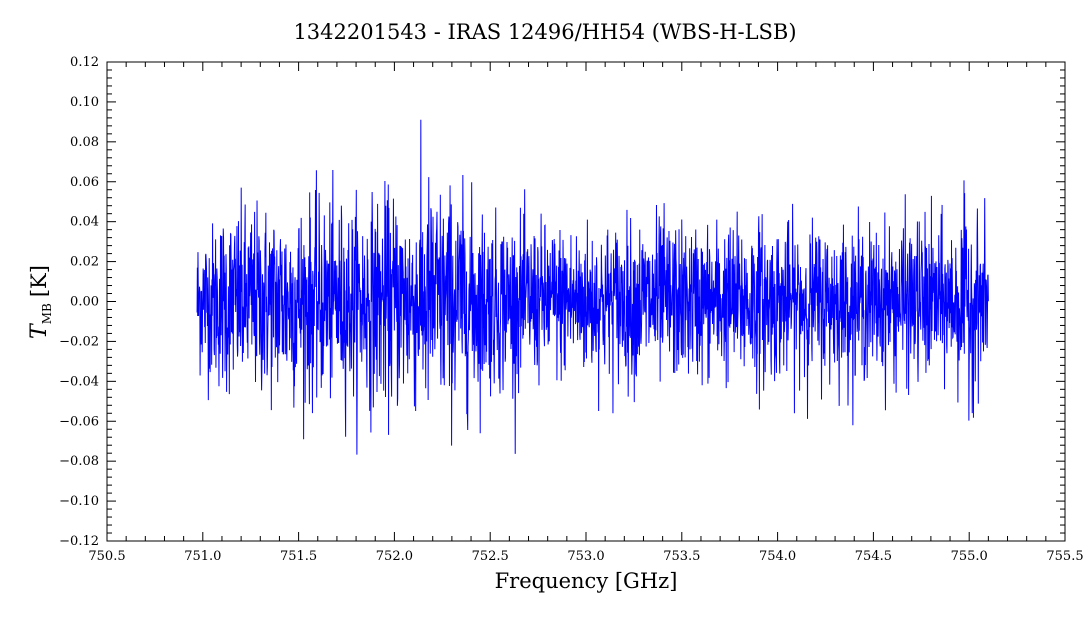  Describe the element at coordinates (106, 556) in the screenshot. I see `x-tick-label: 750.5` at that location.